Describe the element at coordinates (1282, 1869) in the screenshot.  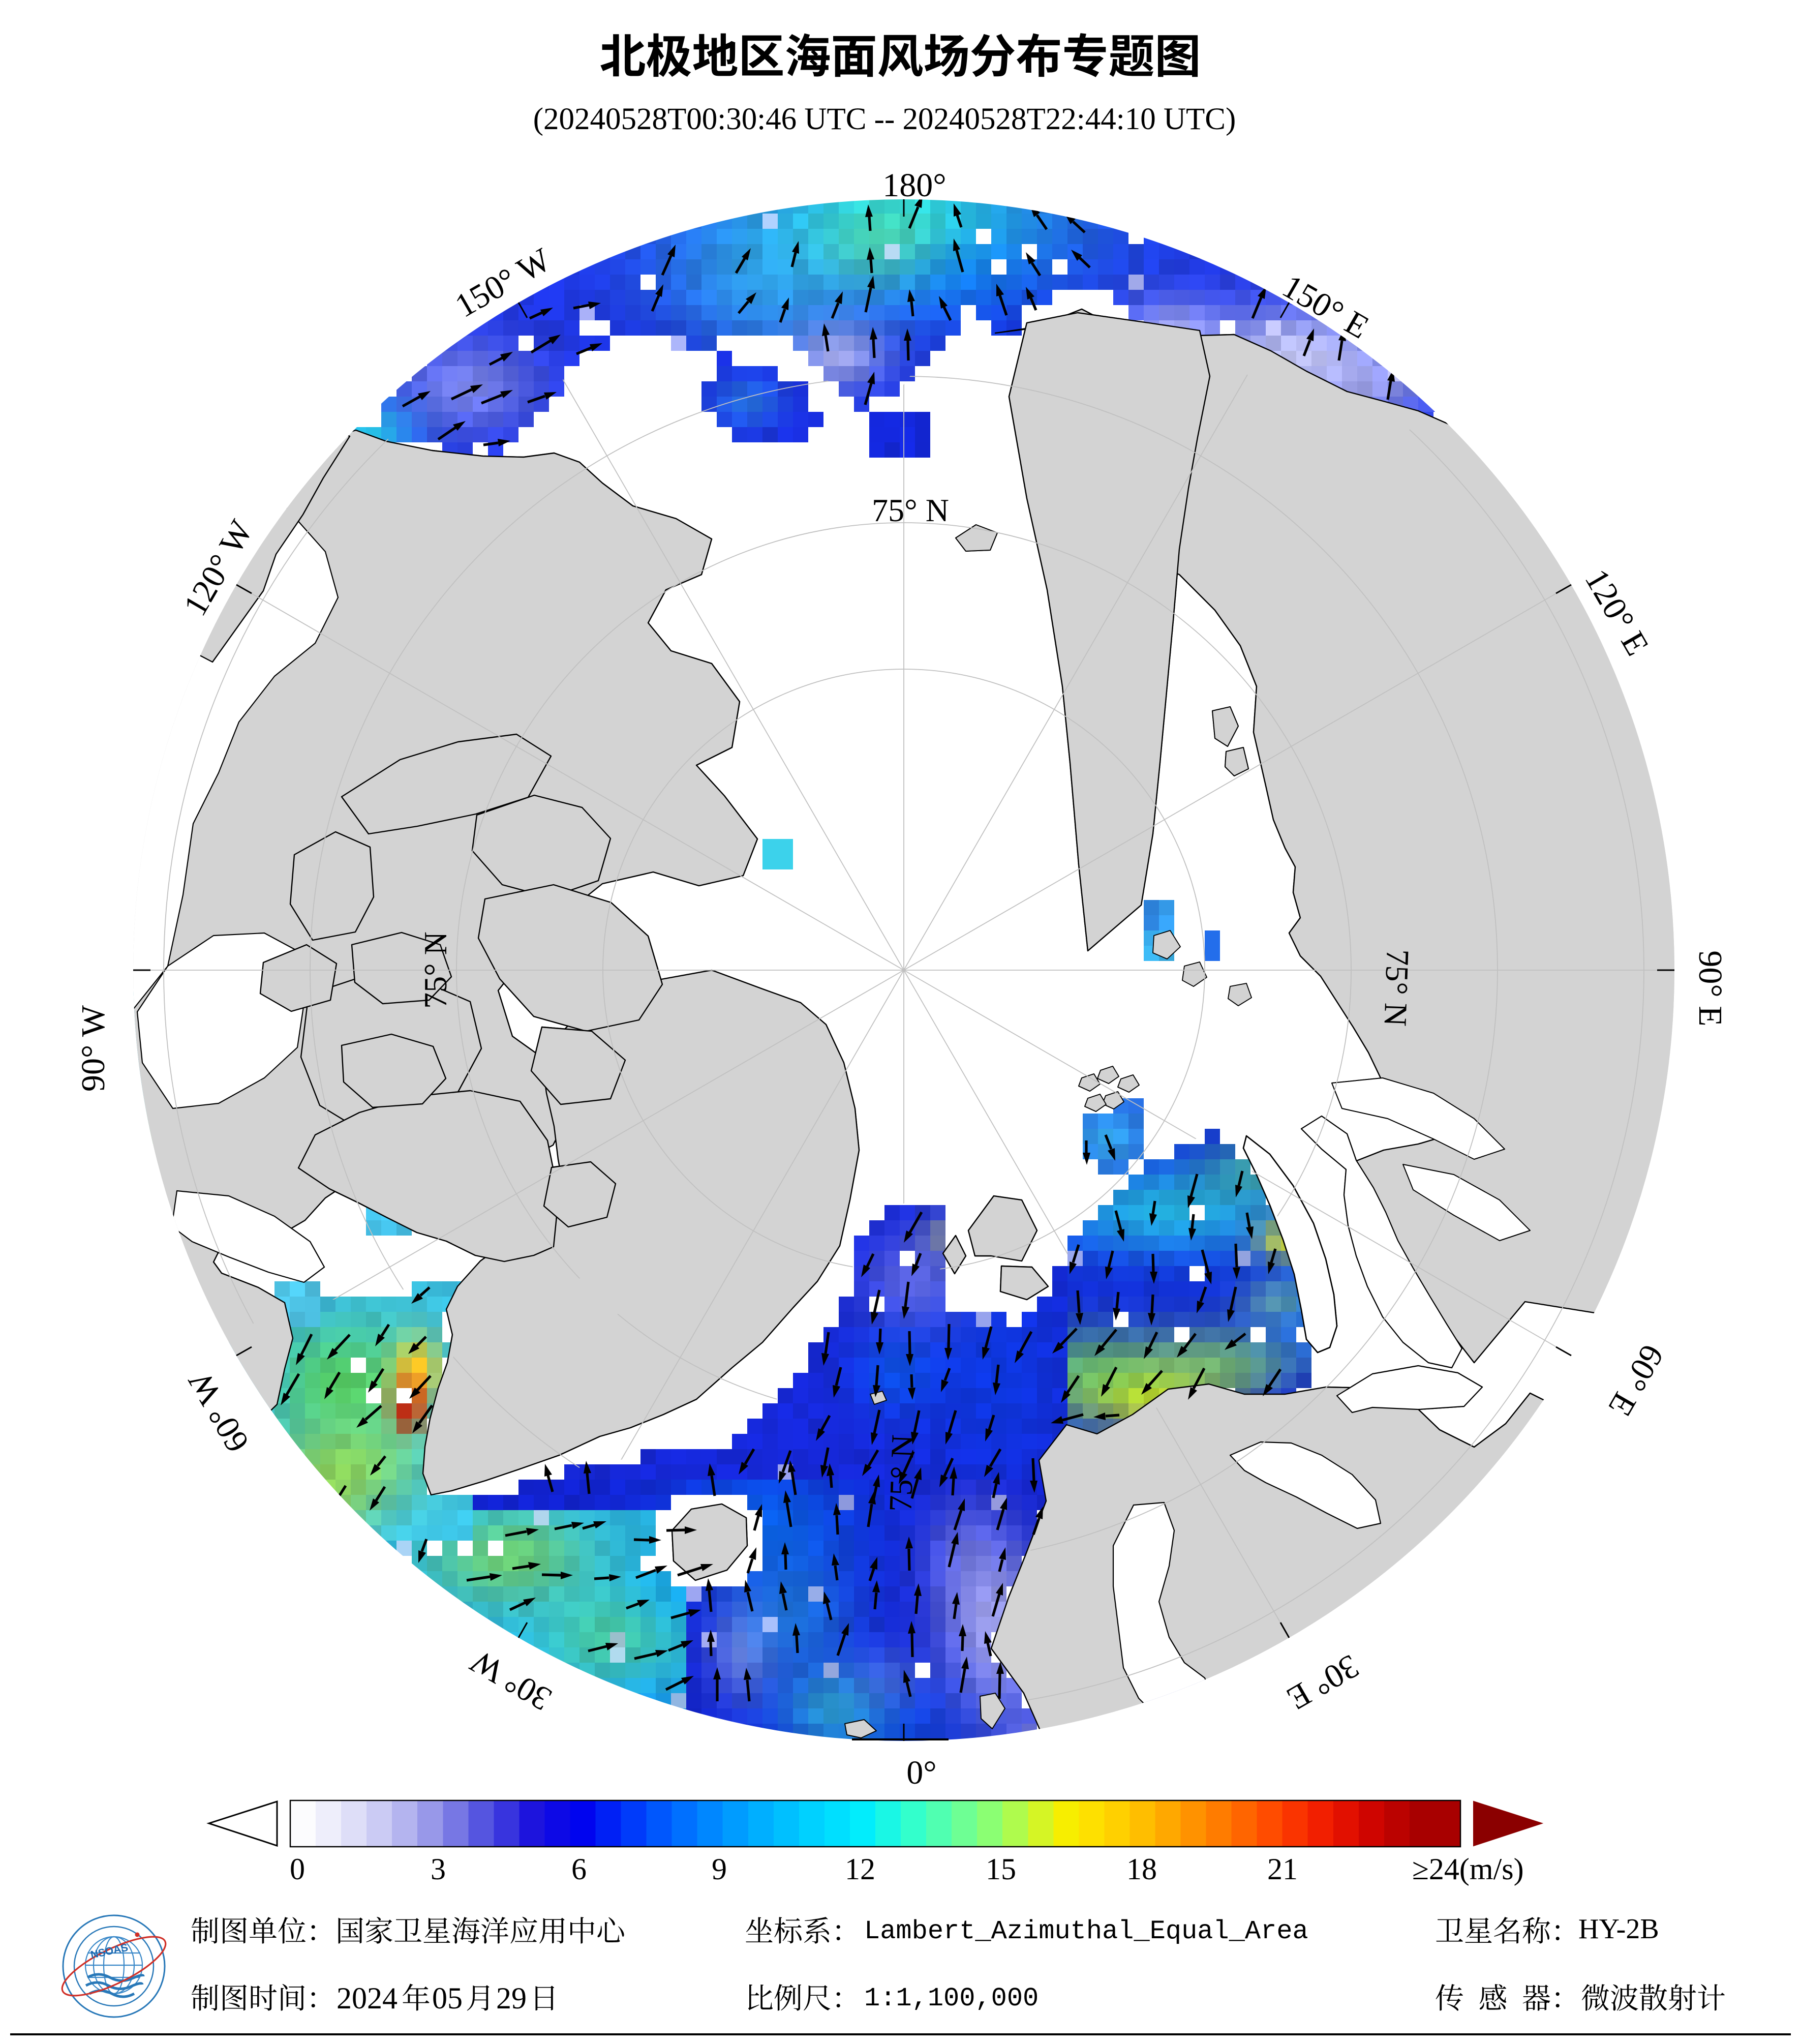
I see `svg-text: 21` at that location.